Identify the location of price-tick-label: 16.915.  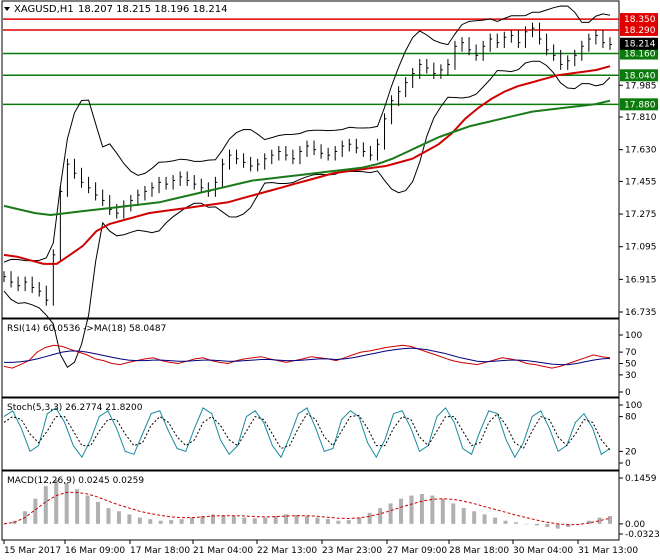
(641, 280).